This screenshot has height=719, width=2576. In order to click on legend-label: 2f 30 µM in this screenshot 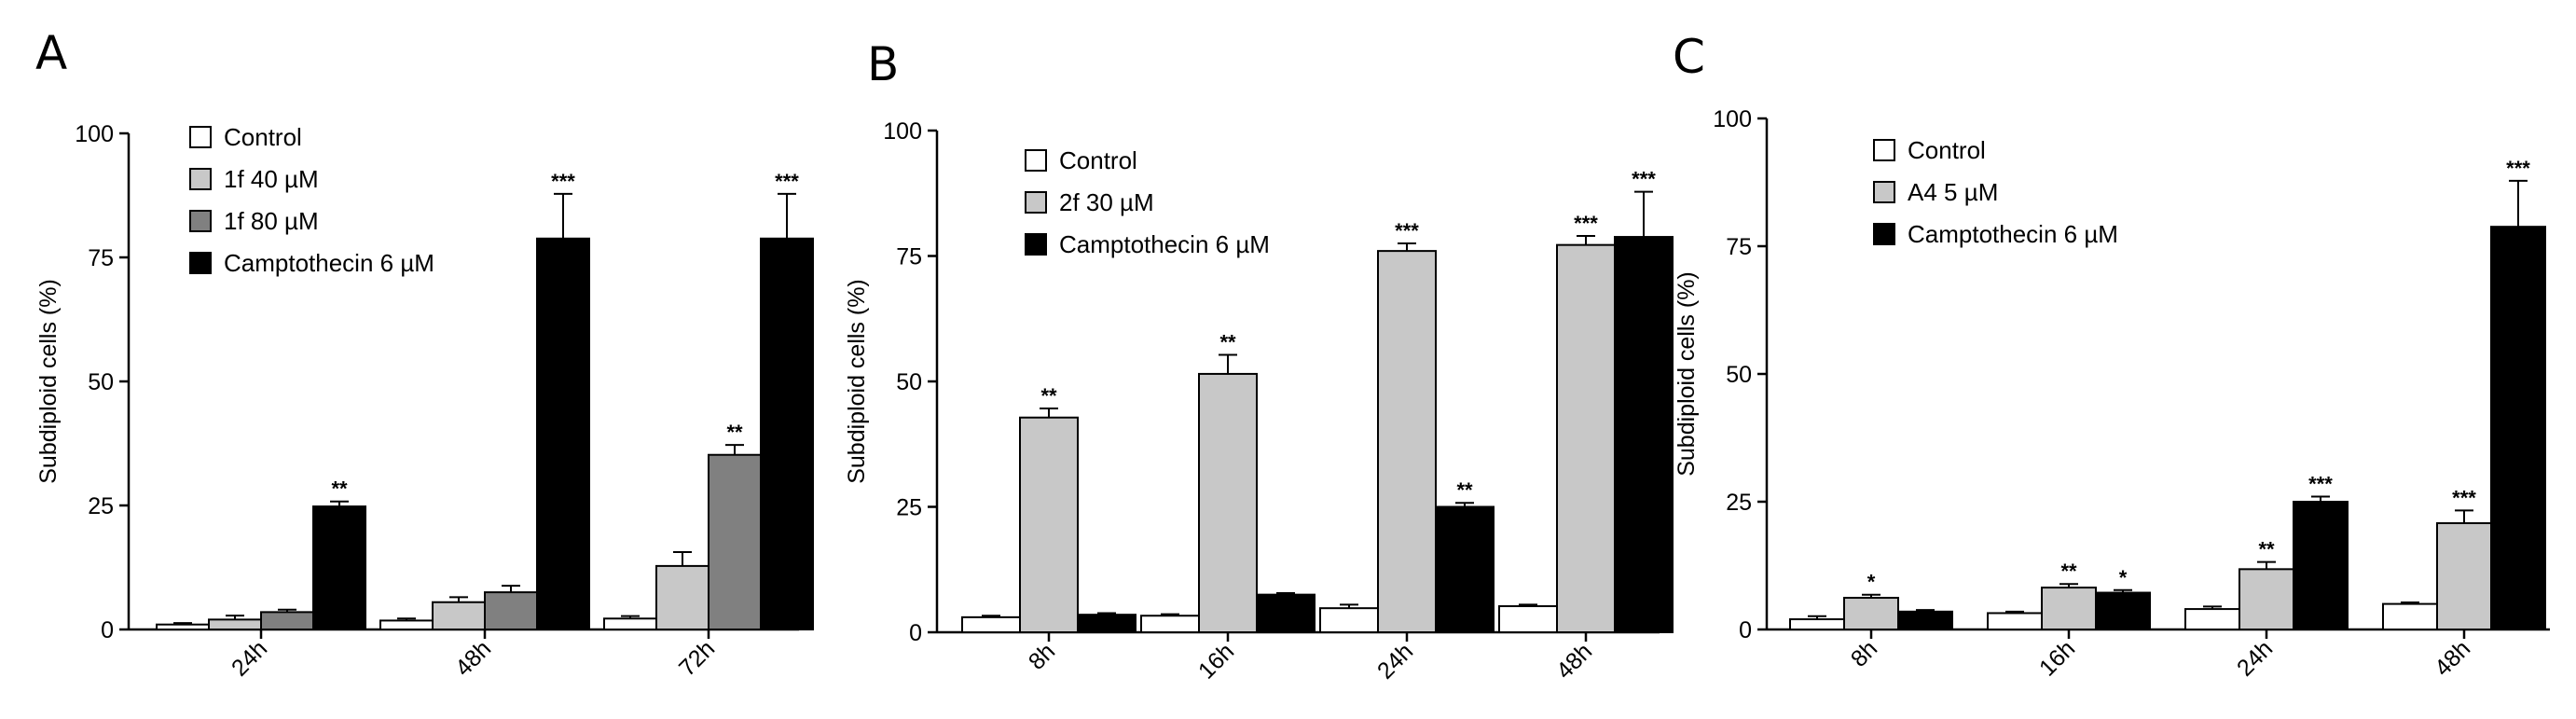, I will do `click(1106, 202)`.